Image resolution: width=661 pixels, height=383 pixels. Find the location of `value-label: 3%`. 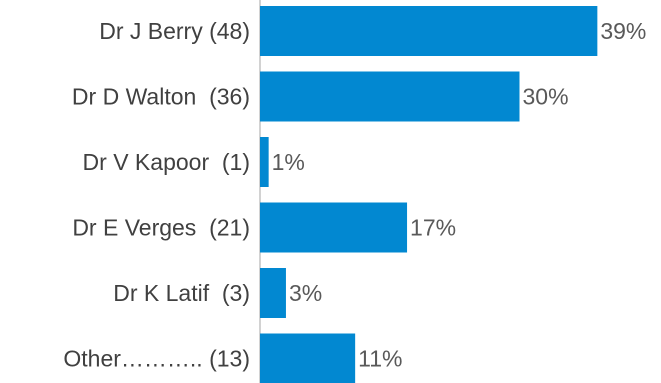

value-label: 3% is located at coordinates (305, 293).